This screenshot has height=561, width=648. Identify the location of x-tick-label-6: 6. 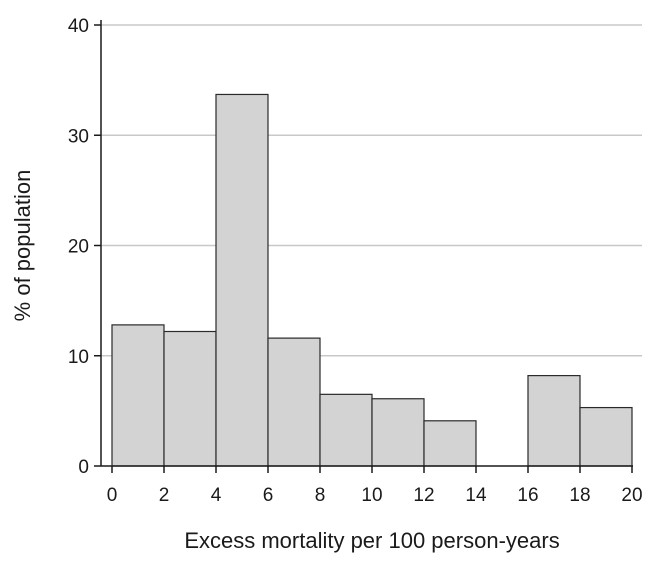
(268, 495).